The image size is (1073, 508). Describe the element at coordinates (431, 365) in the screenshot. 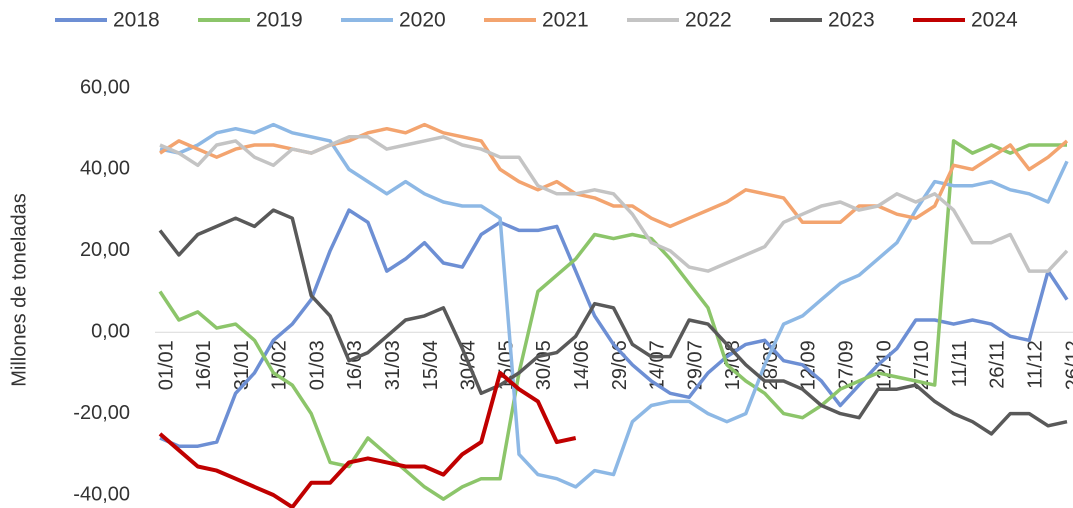

I see `x-tick-label: 15/04` at that location.